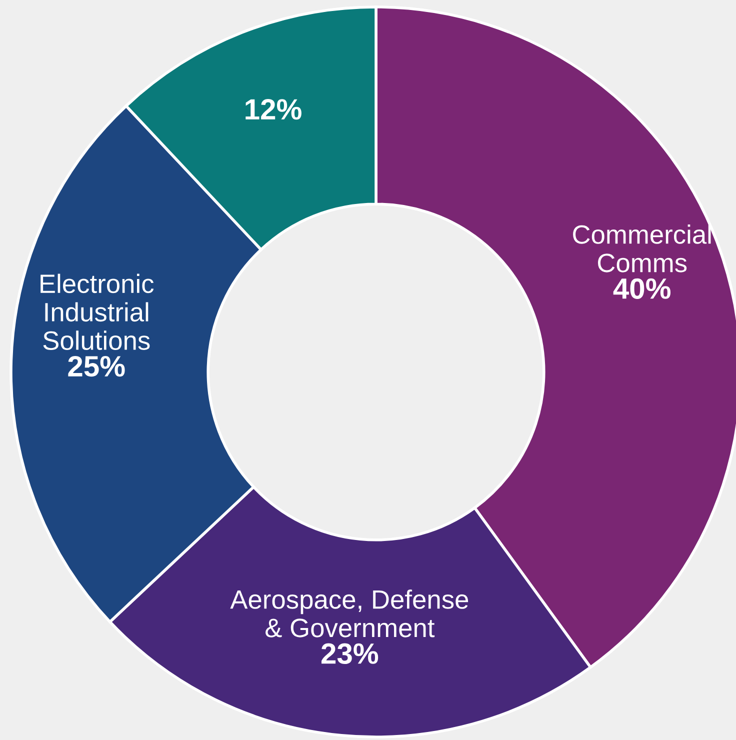 Image resolution: width=736 pixels, height=740 pixels. Describe the element at coordinates (97, 312) in the screenshot. I see `slice-label: Electronic Industrial Solutions` at that location.